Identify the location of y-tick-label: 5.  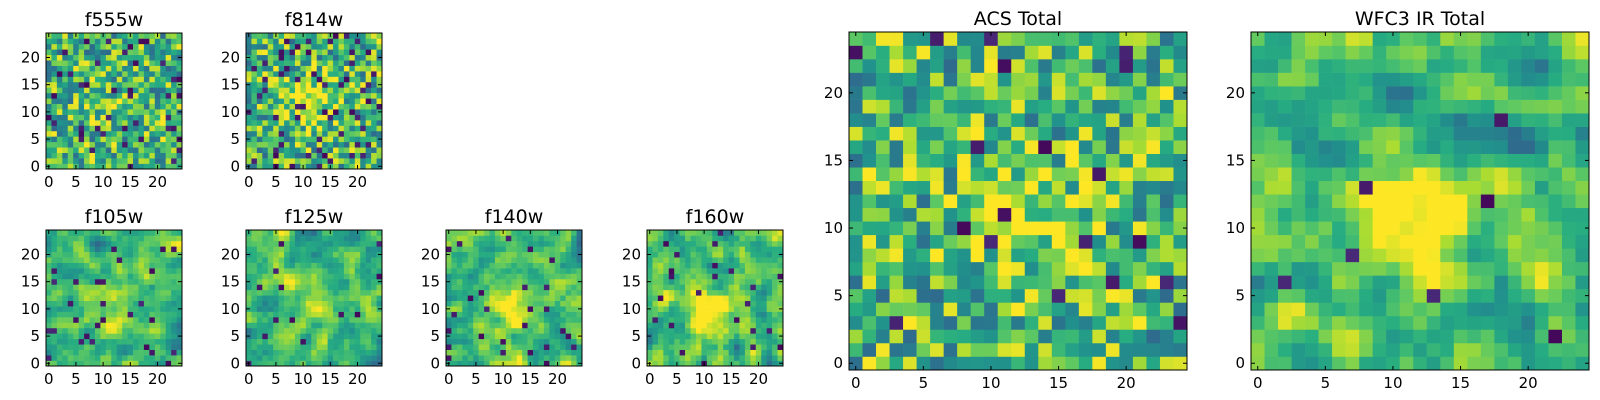
(838, 296).